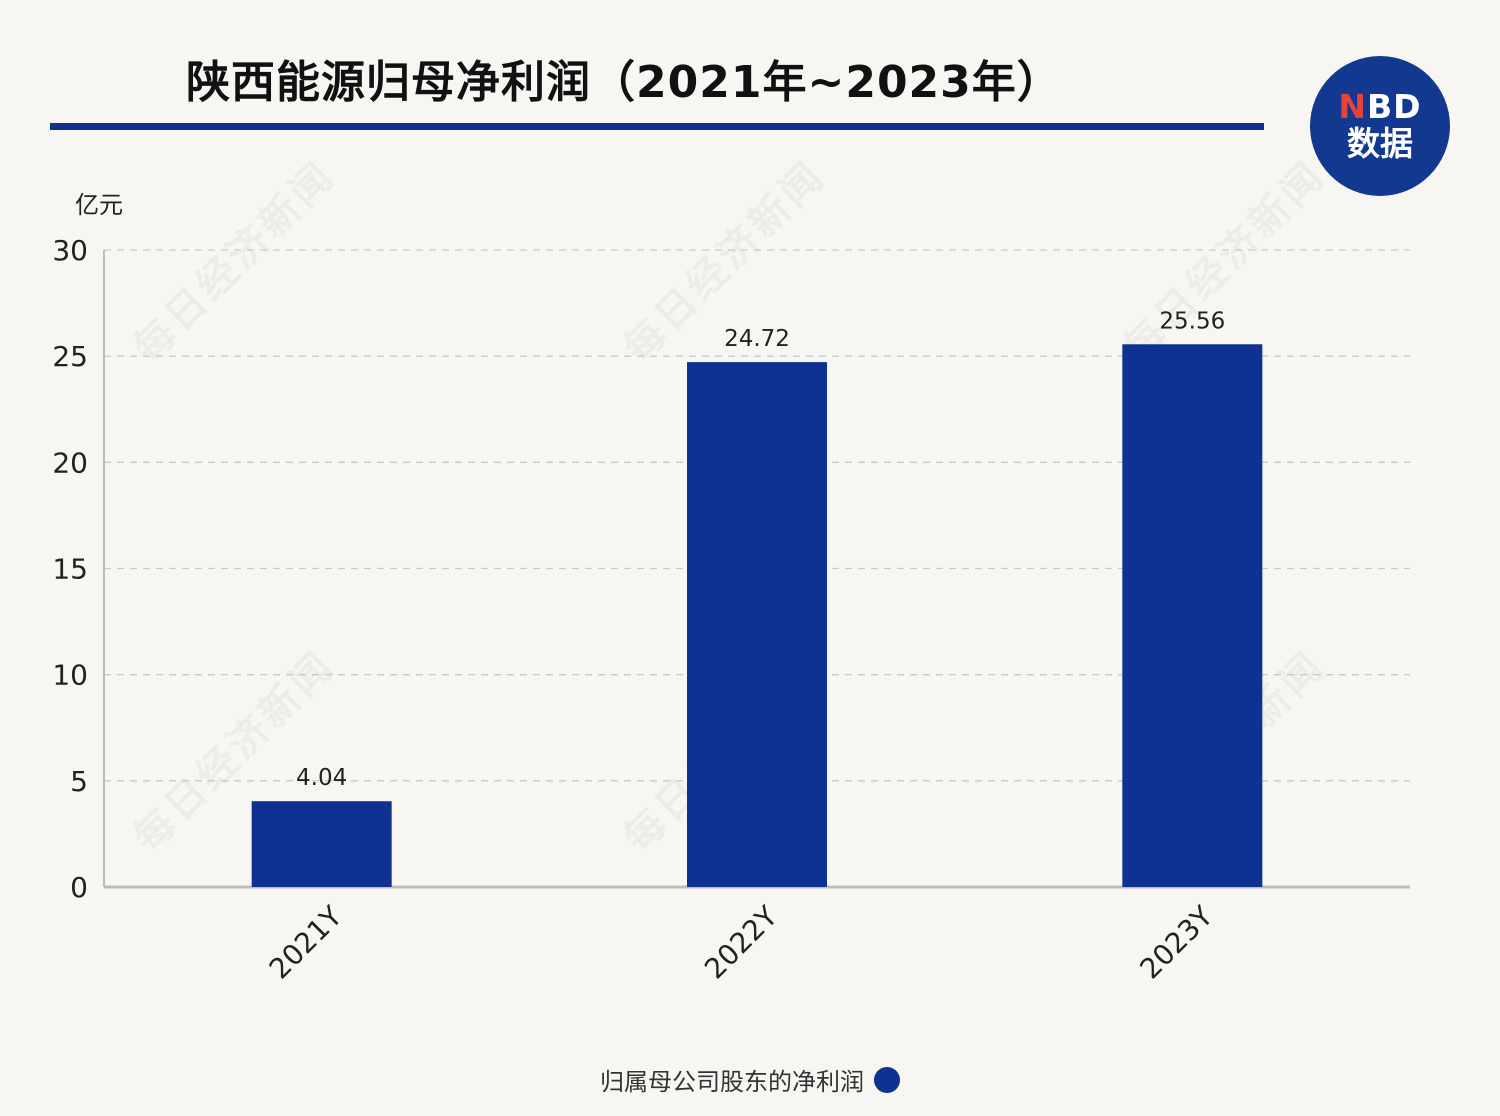 This screenshot has width=1500, height=1116. Describe the element at coordinates (1192, 321) in the screenshot. I see `data-label: 25.56` at that location.